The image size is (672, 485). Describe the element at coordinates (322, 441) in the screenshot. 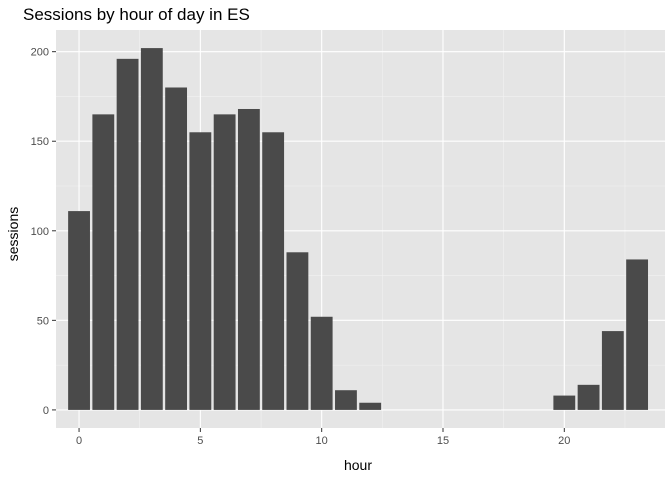

I see `x-tick-label: 10` at that location.